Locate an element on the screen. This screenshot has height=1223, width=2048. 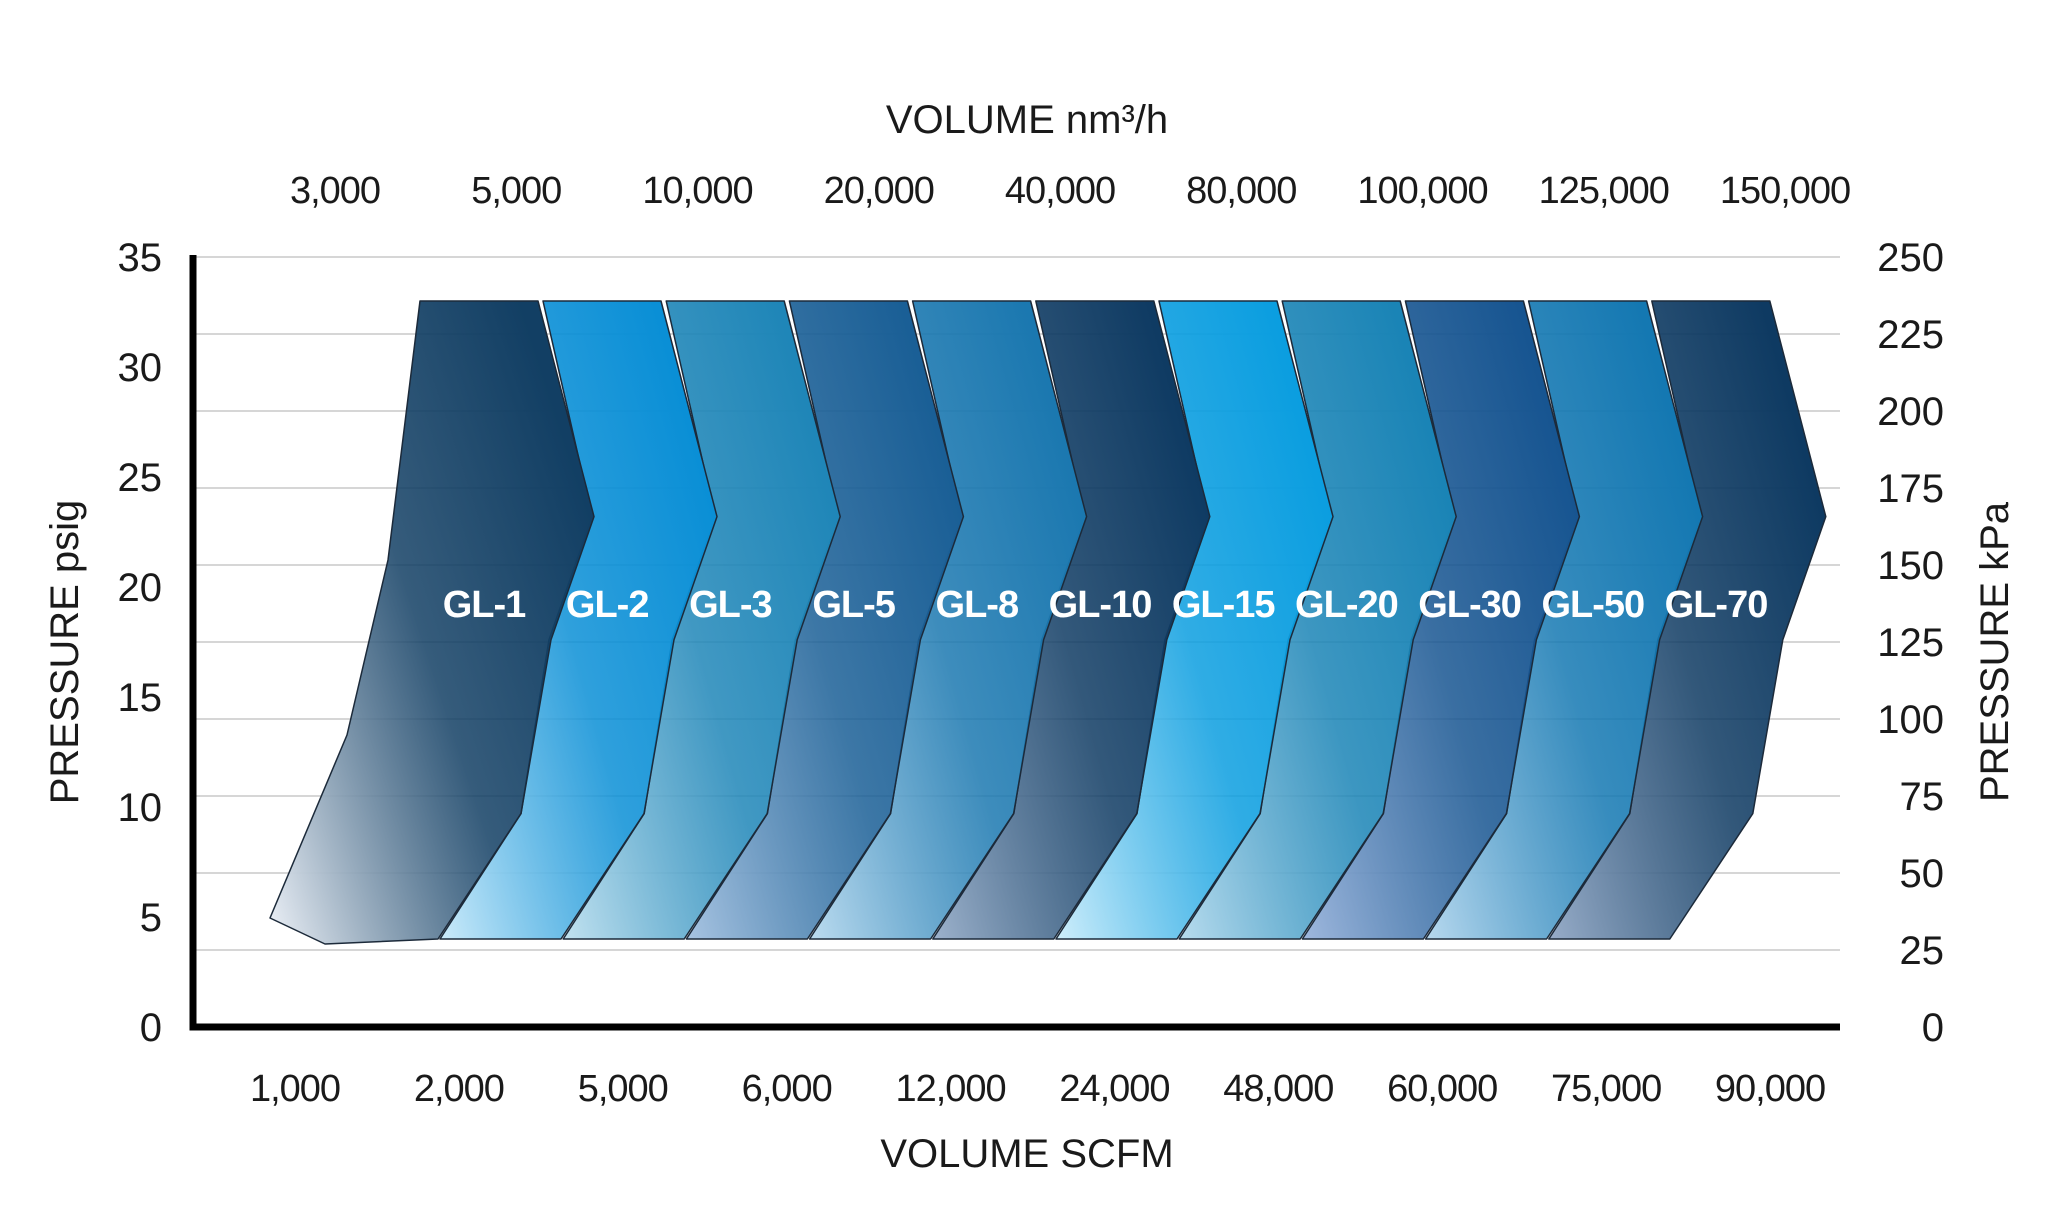
left-tick-label: 15 is located at coordinates (140, 698).